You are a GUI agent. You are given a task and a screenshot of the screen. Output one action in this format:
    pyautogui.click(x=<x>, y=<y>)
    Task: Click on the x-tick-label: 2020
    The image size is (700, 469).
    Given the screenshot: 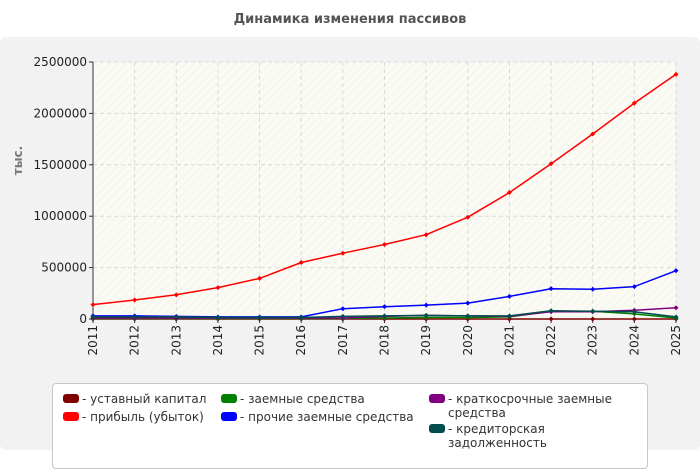 What is the action you would take?
    pyautogui.click(x=468, y=340)
    